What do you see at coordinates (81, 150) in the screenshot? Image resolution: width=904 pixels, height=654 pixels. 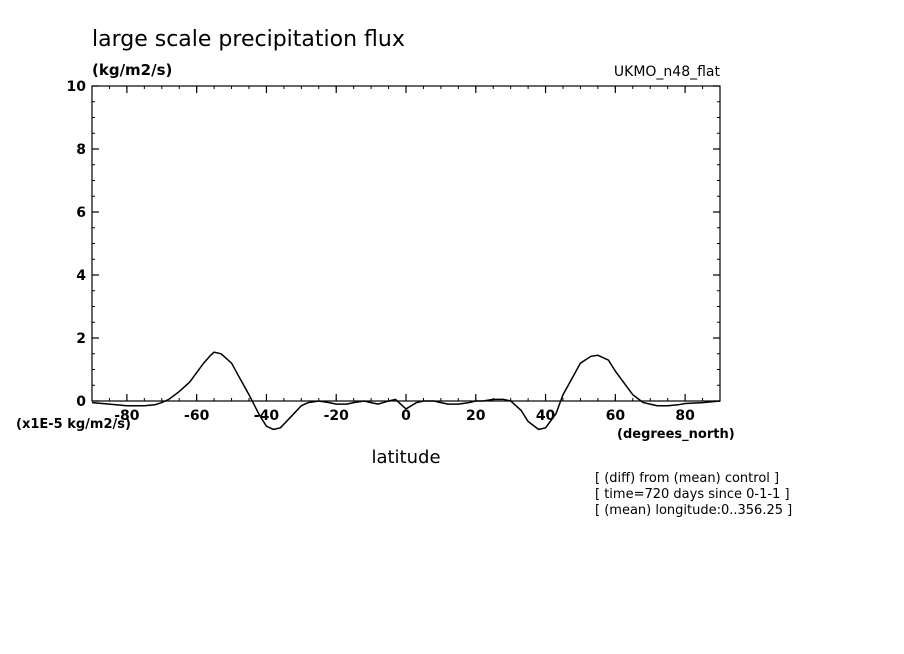 I see `y-tick-label: 8` at bounding box center [81, 150].